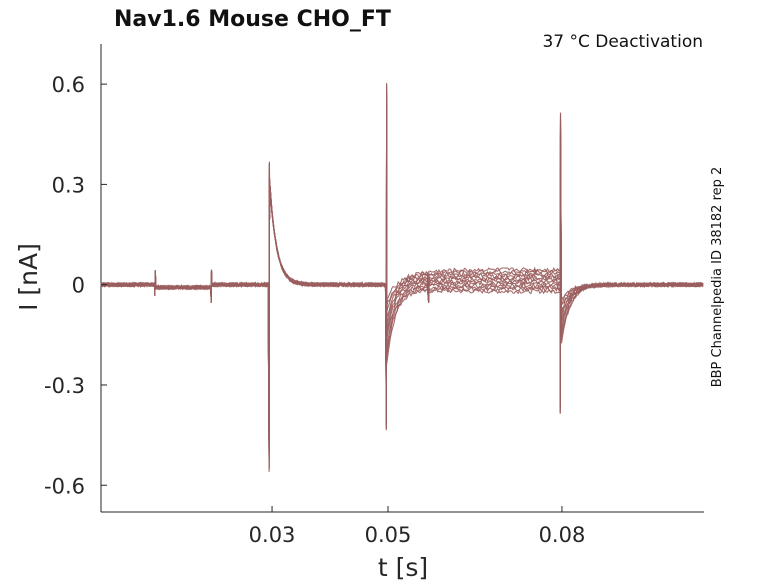 Image resolution: width=778 pixels, height=583 pixels. I want to click on x-axis-label: t [s], so click(403, 567).